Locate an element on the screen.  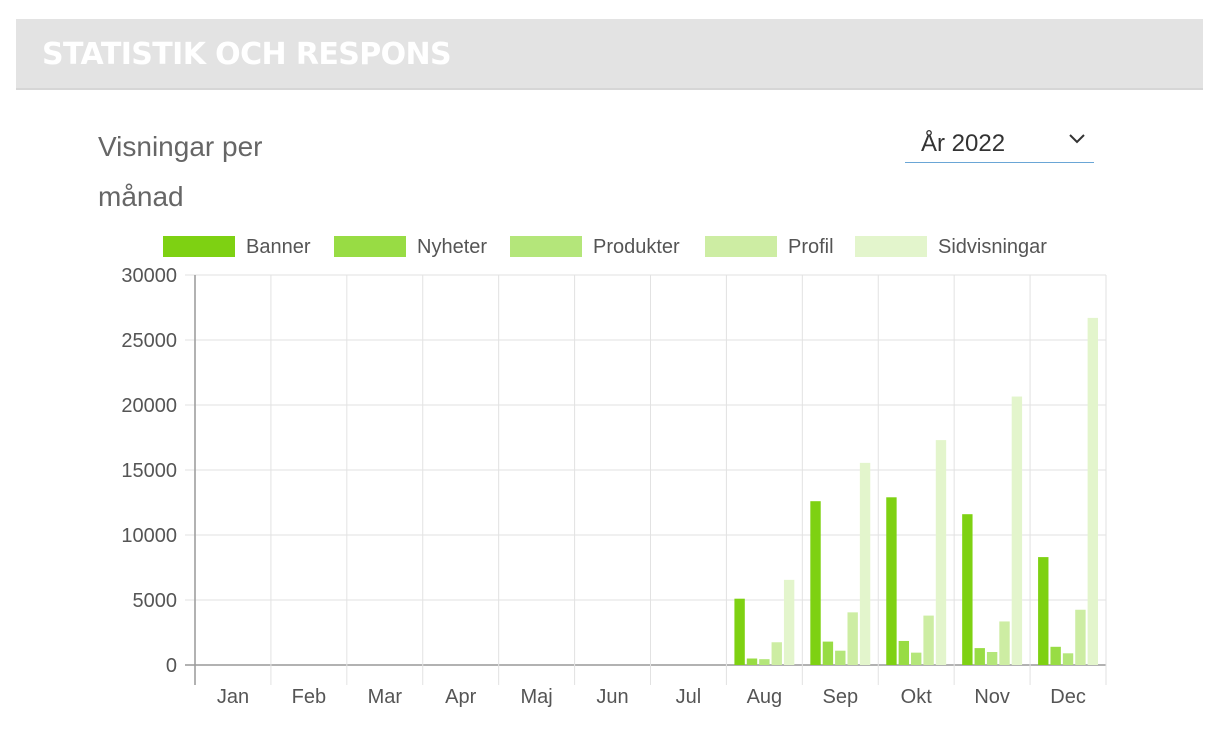
x-tick-label: Apr is located at coordinates (460, 697).